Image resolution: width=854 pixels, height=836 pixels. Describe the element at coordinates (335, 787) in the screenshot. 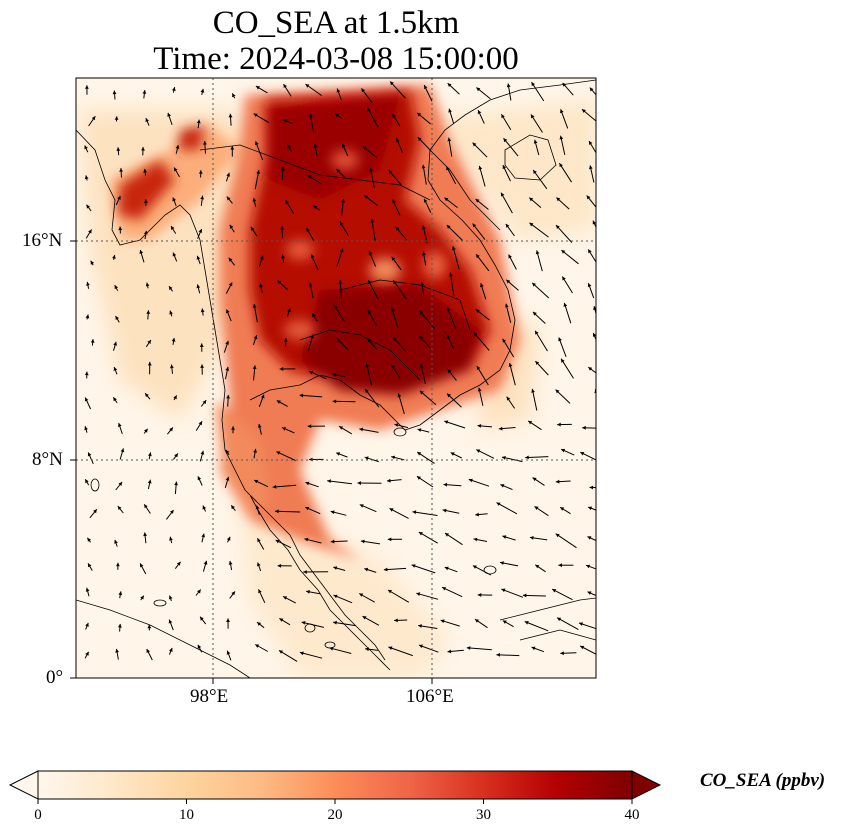

I see `colorbar` at that location.